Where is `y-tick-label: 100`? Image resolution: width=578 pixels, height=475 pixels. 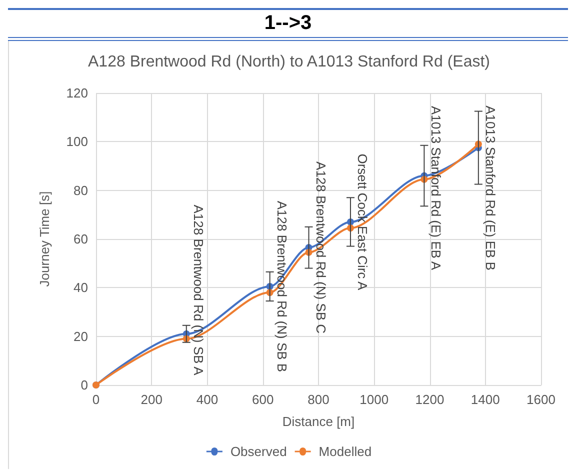 y-tick-label: 100 is located at coordinates (77, 142).